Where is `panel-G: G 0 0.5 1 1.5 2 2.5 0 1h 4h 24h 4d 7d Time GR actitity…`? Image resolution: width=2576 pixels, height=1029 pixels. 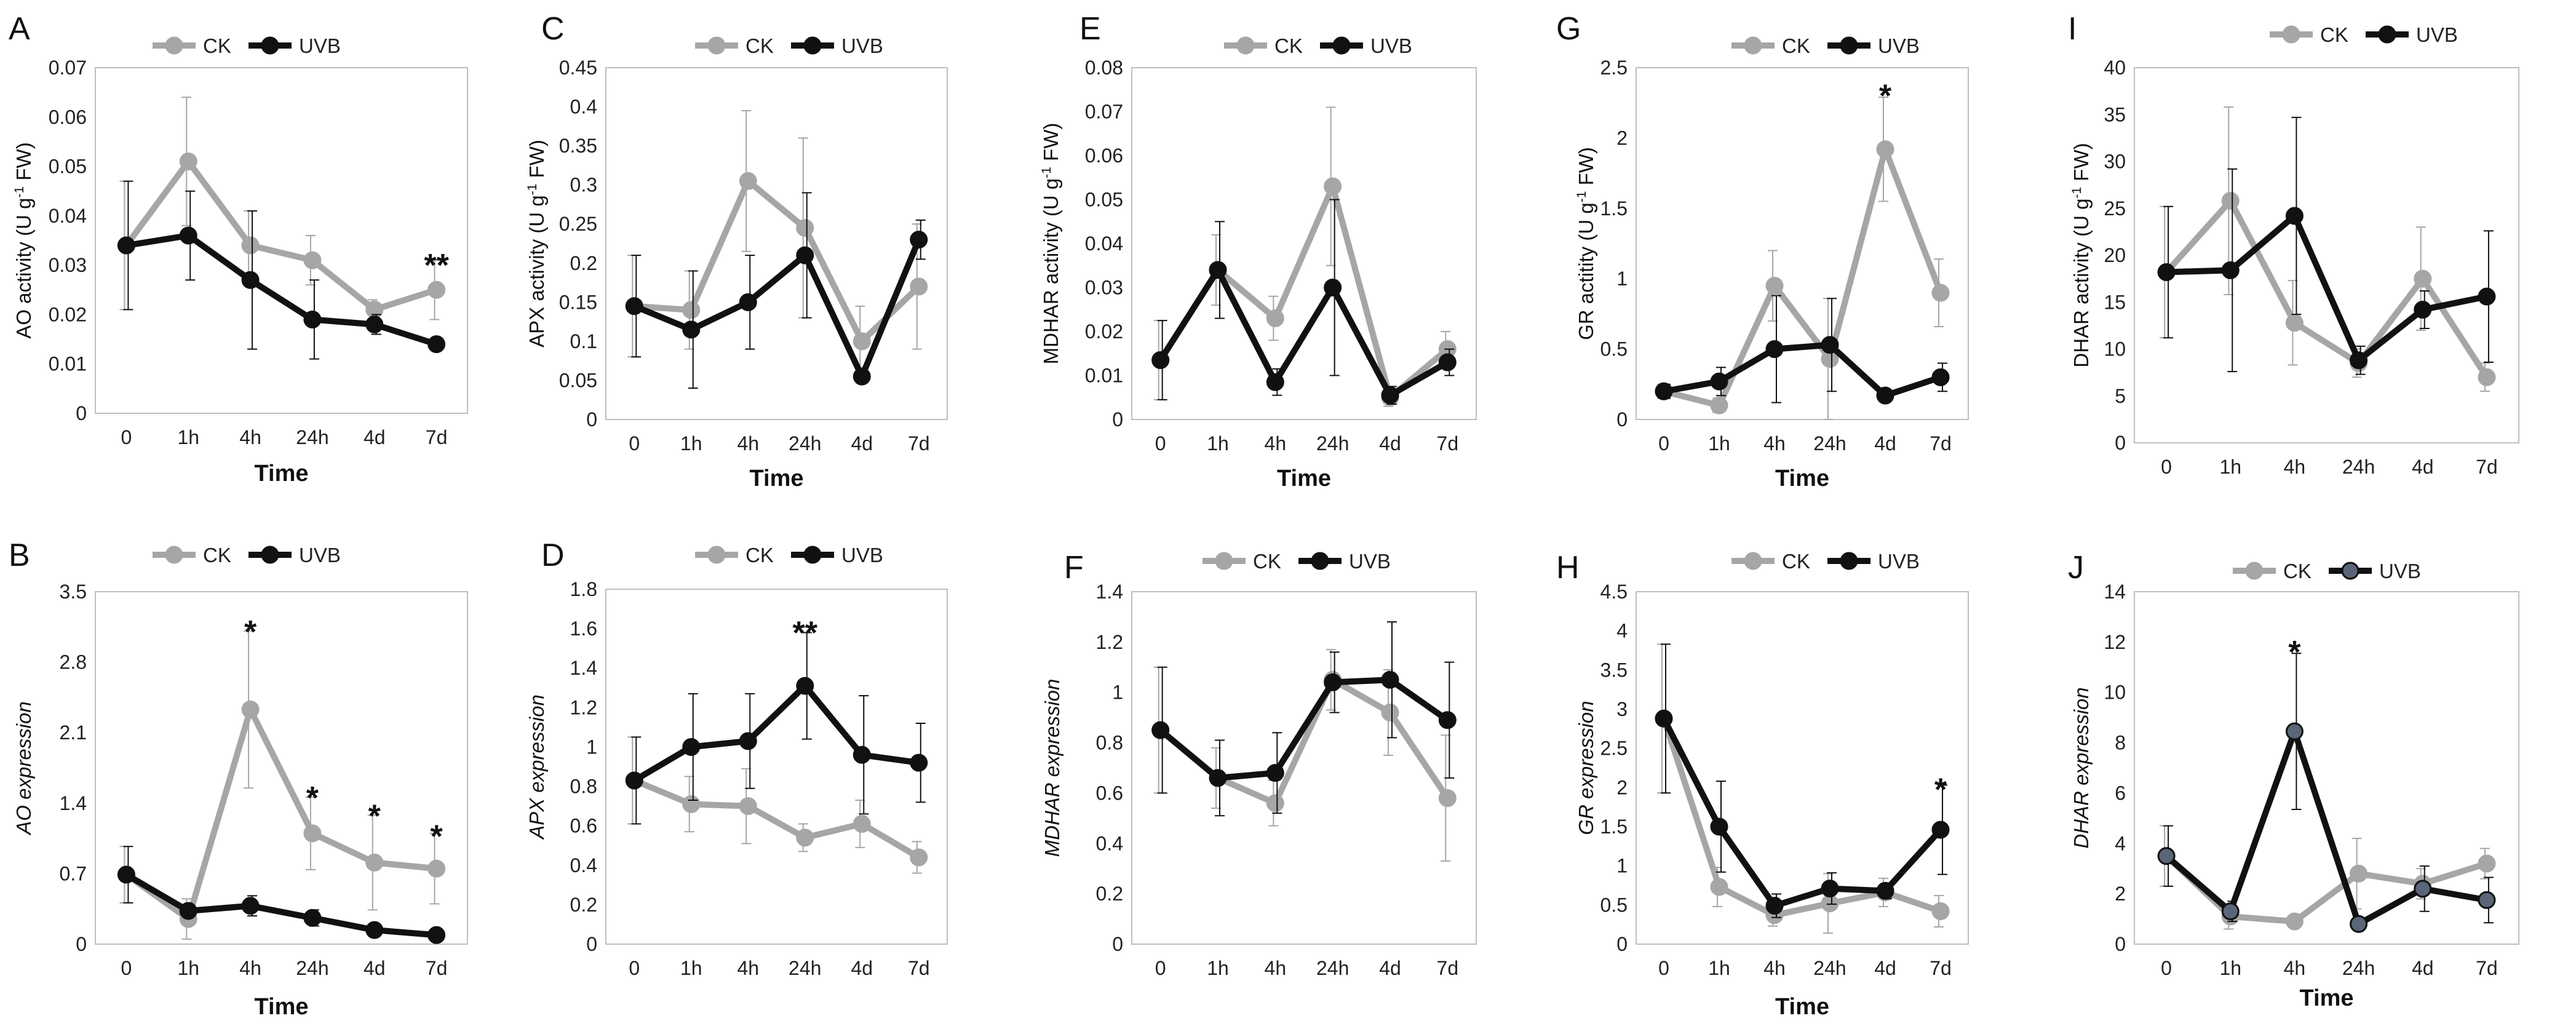 panel-G: G 0 0.5 1 1.5 2 2.5 0 1h 4h 24h 4d 7d Time GR actitity… is located at coordinates (1762, 251).